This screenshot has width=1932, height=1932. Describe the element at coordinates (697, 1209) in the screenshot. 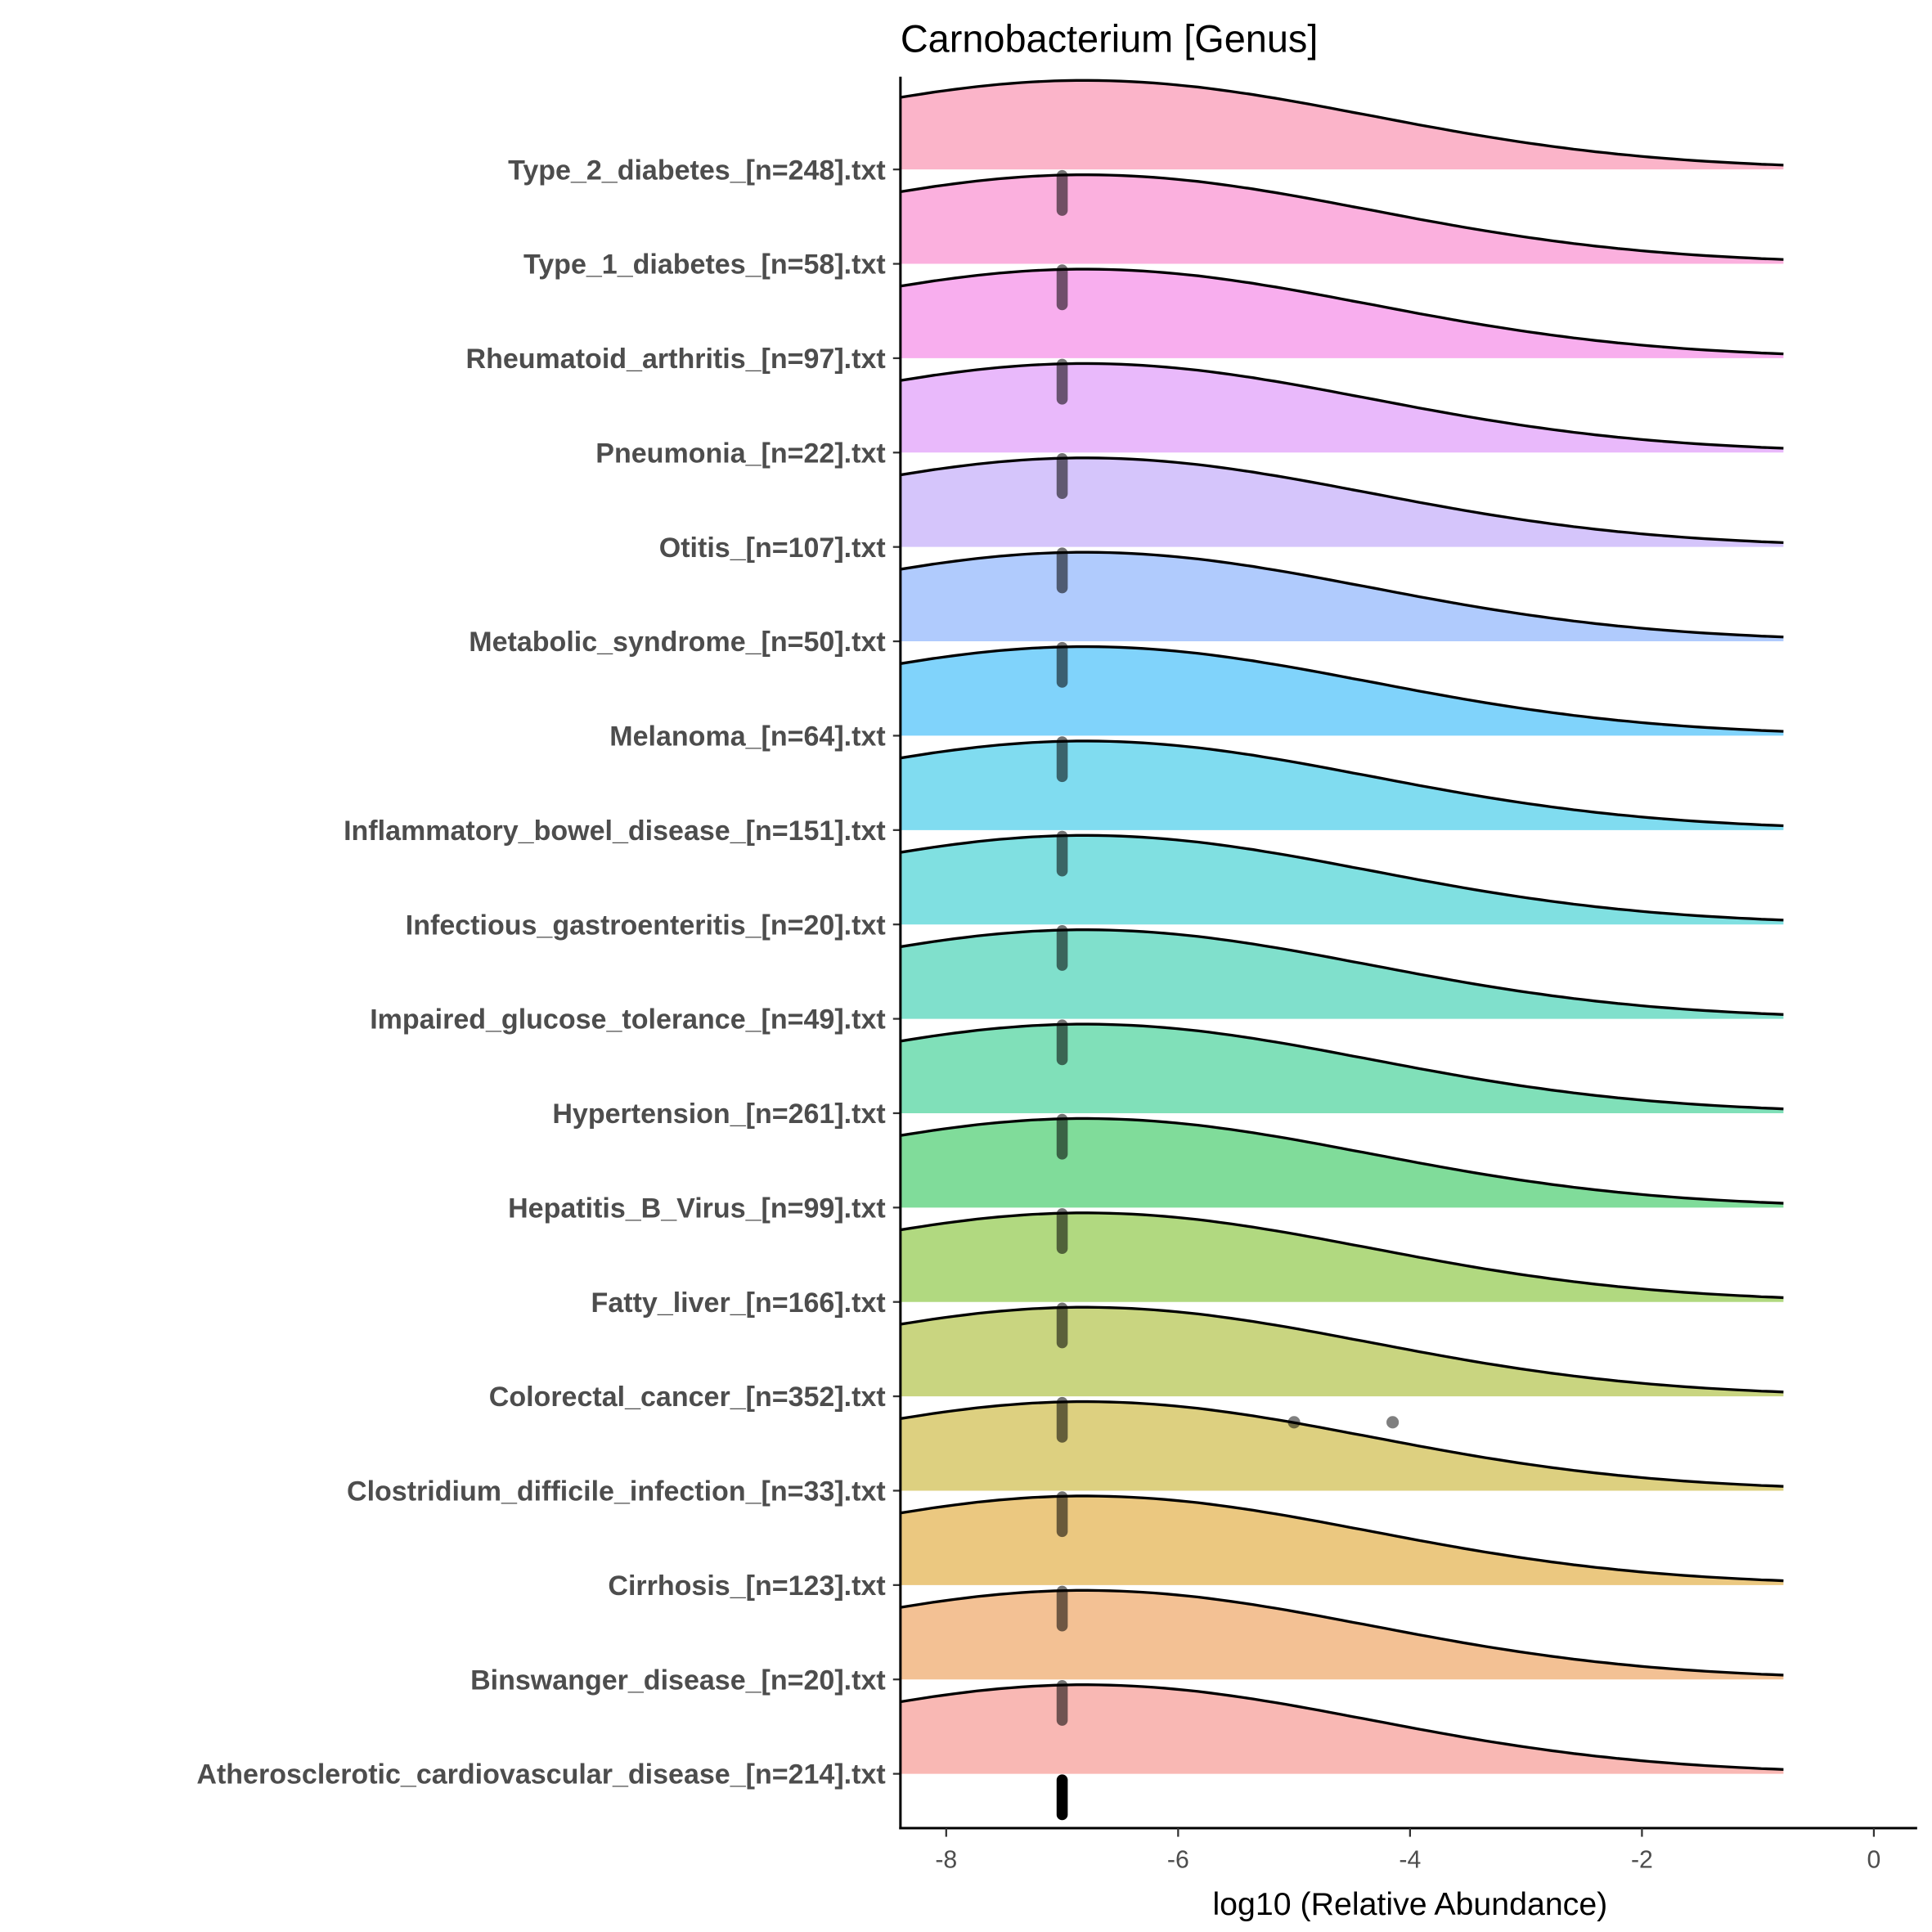

I see `y-tick-label: Hepatitis_B_Virus_[n=99].txt` at that location.